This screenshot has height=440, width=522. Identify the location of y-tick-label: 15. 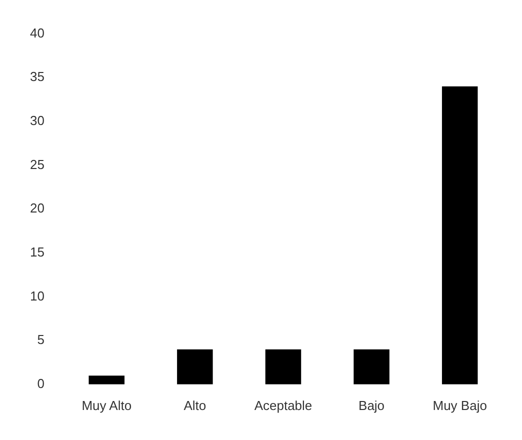
(37, 252).